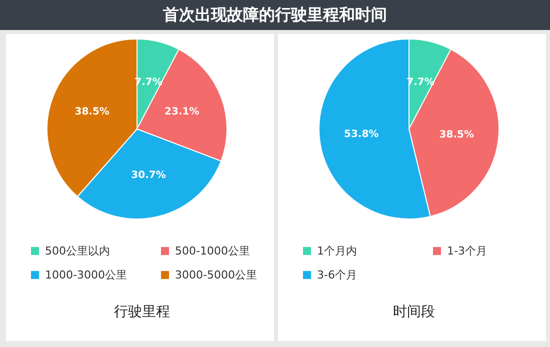 This screenshot has width=550, height=347. Describe the element at coordinates (142, 312) in the screenshot. I see `text: 行驶里程` at that location.